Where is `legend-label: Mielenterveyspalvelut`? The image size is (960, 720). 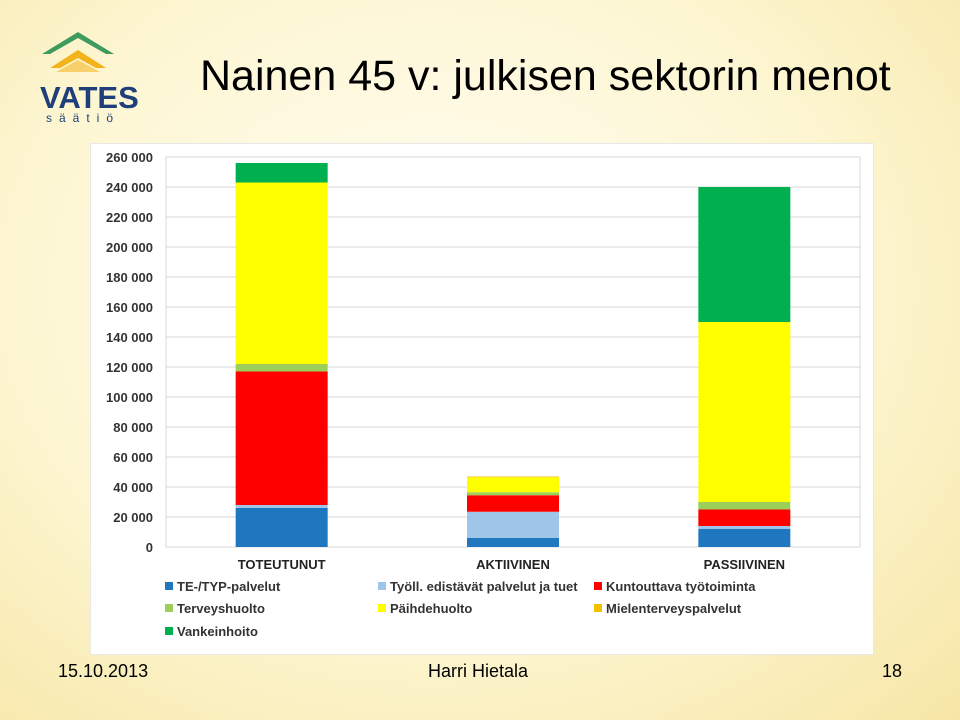
legend-label: Mielenterveyspalvelut is located at coordinates (674, 608).